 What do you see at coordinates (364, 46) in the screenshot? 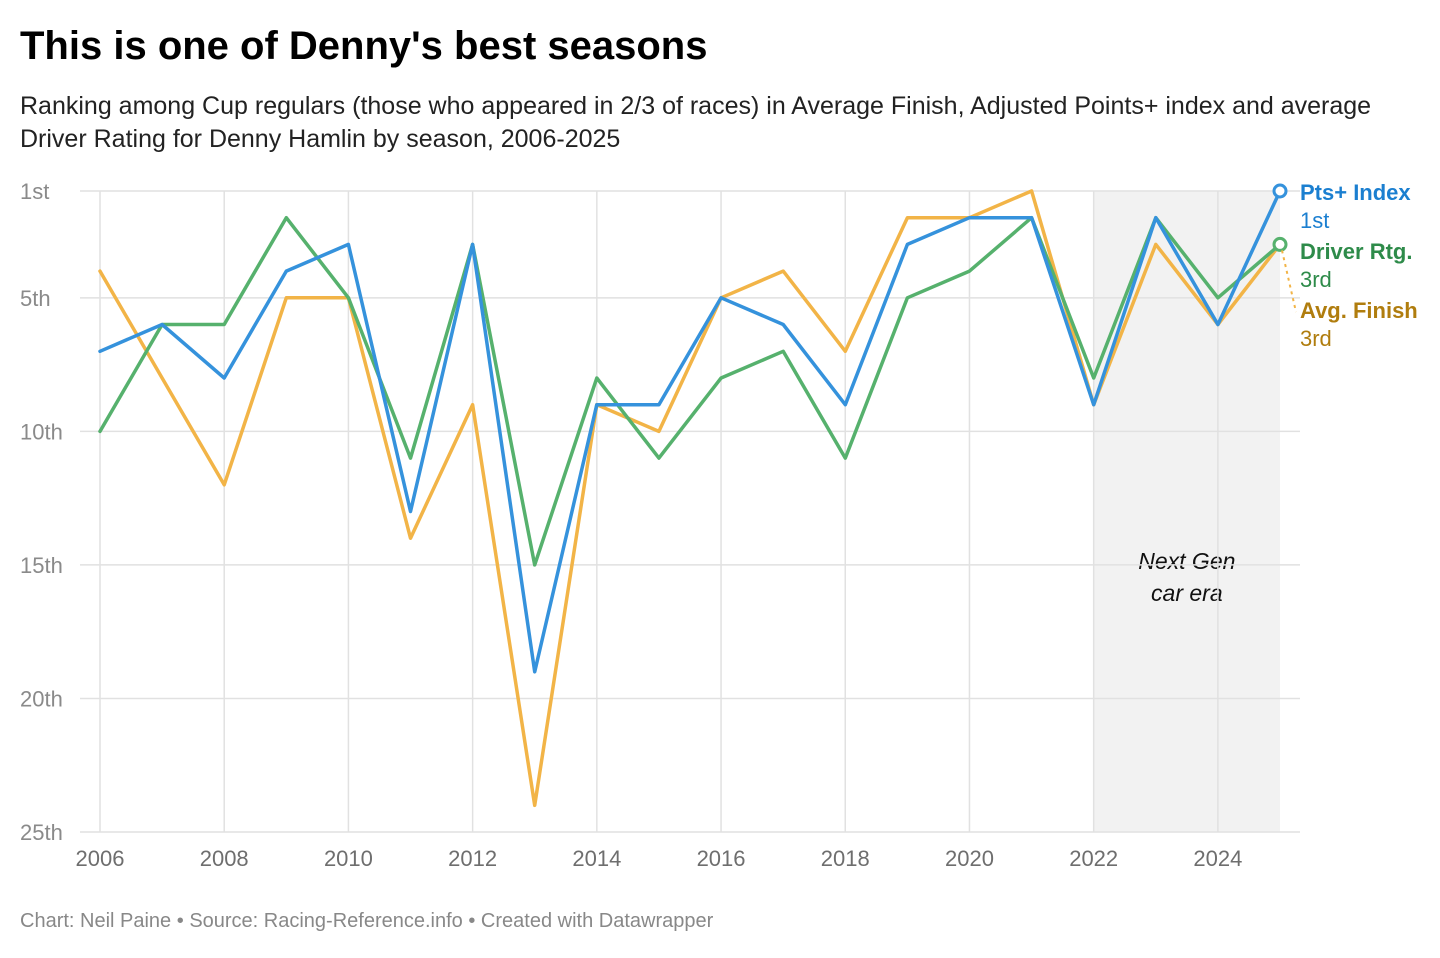
I see `chart-title: This is one of Denny's best seasons` at bounding box center [364, 46].